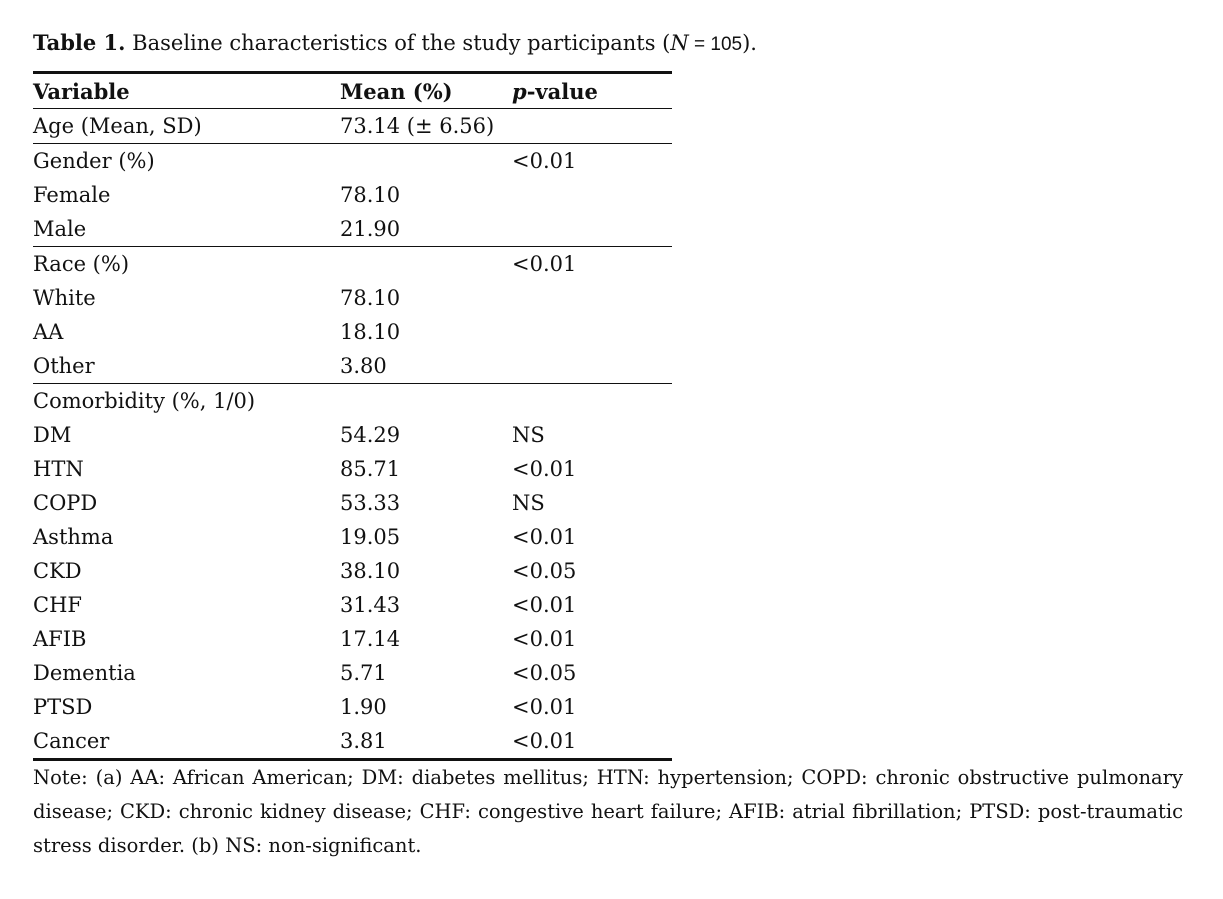  Describe the element at coordinates (57, 604) in the screenshot. I see `cell-variable: CHF` at that location.